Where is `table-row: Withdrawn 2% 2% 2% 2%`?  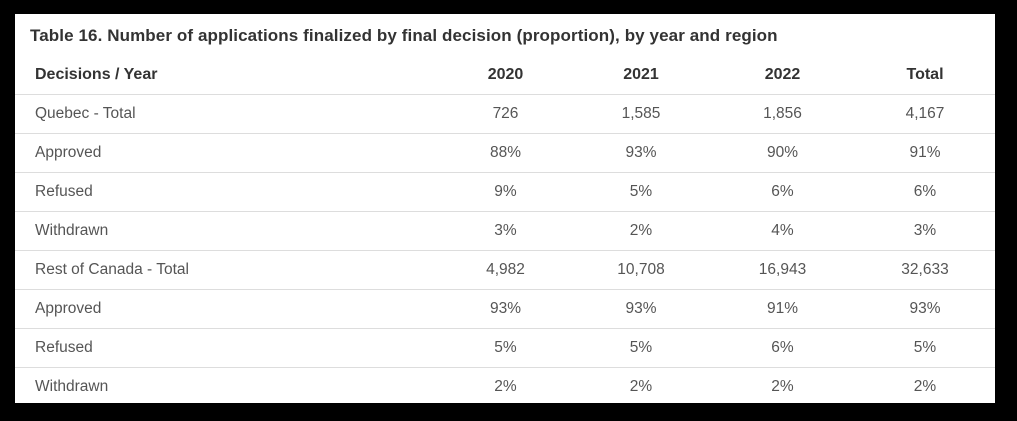 table-row: Withdrawn 2% 2% 2% 2% is located at coordinates (505, 387).